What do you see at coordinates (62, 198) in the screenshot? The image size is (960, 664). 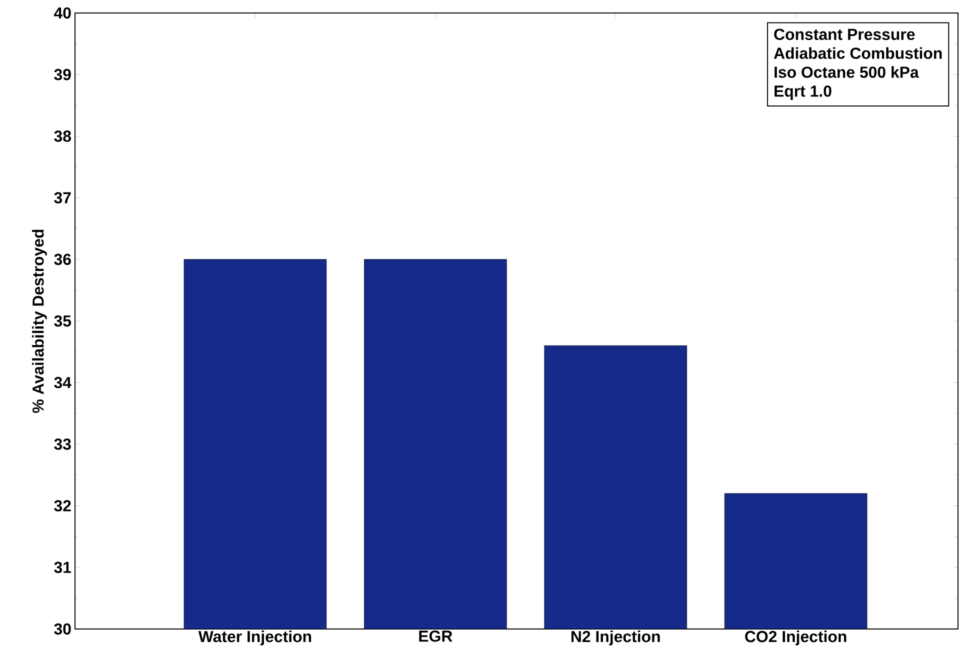 I see `y-tick-label: 37` at bounding box center [62, 198].